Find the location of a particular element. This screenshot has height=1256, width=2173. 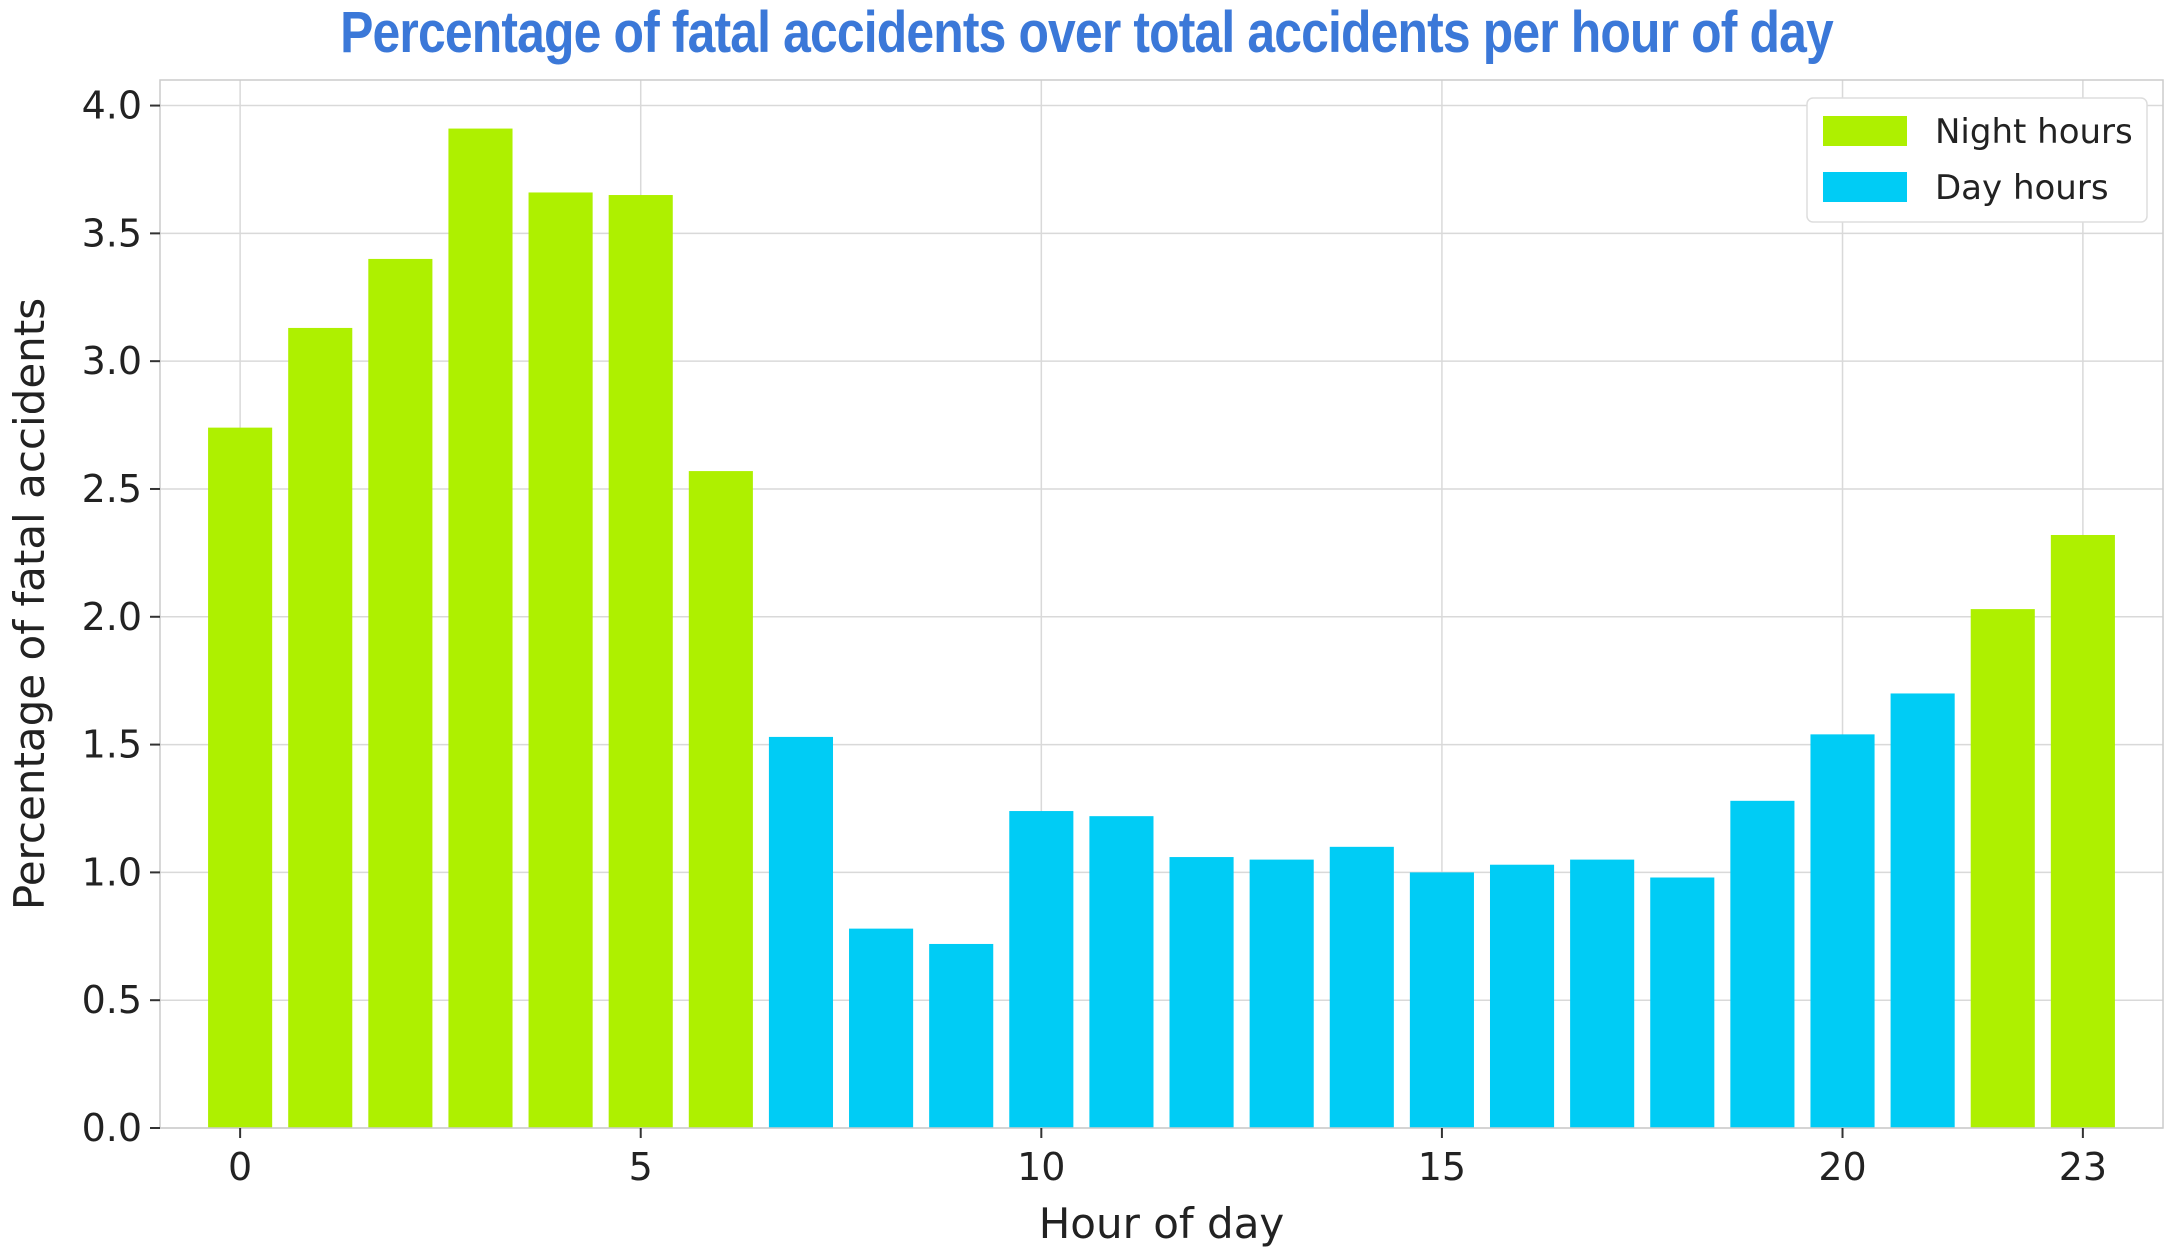

y-tick-label: 2.0 is located at coordinates (112, 617).